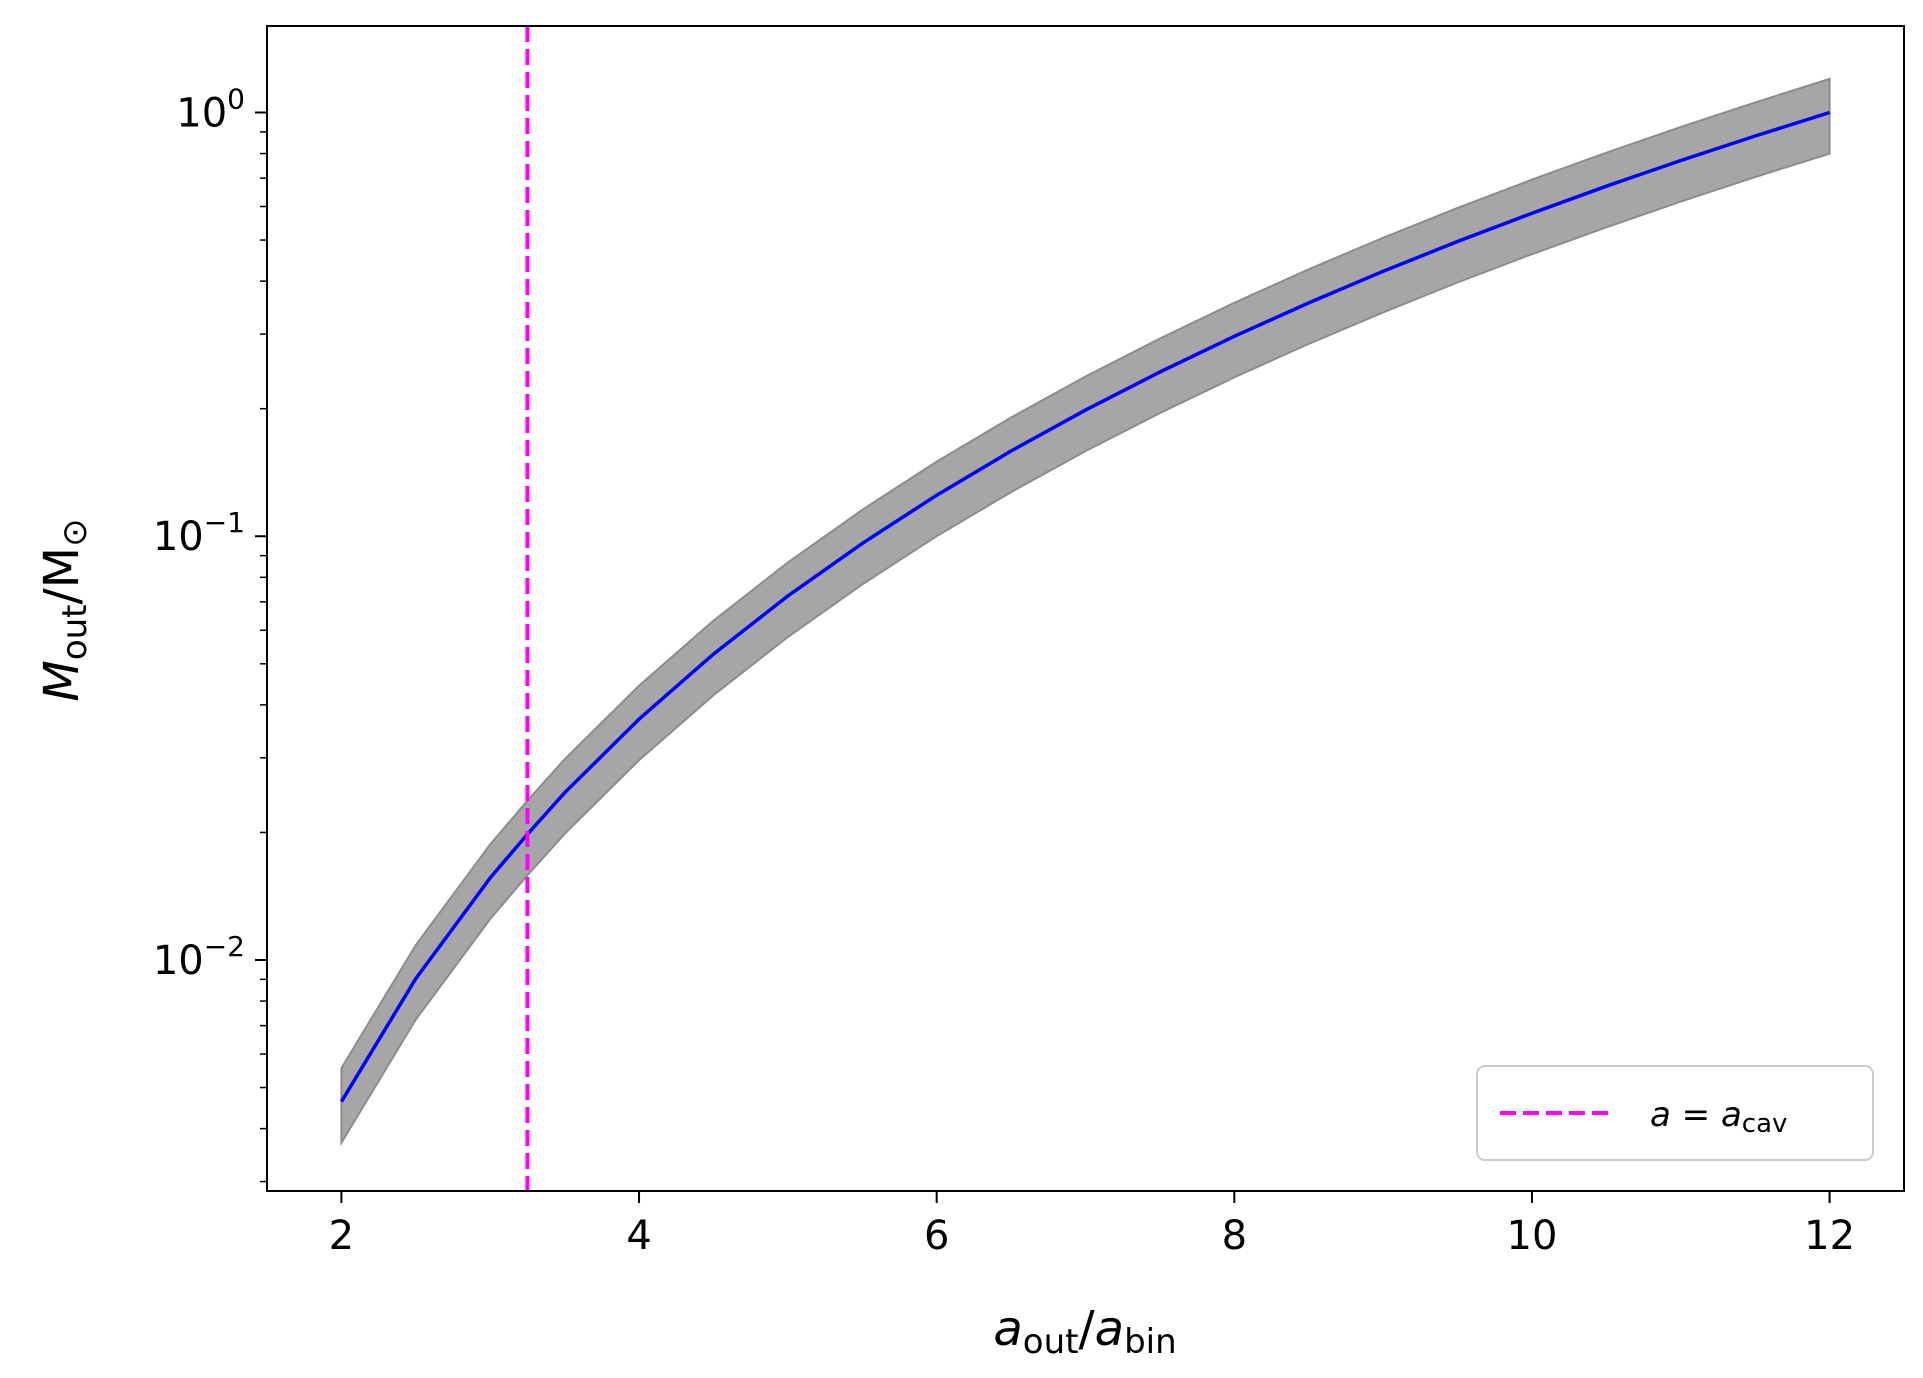  What do you see at coordinates (1234, 1236) in the screenshot?
I see `x-tick-label: 8` at bounding box center [1234, 1236].